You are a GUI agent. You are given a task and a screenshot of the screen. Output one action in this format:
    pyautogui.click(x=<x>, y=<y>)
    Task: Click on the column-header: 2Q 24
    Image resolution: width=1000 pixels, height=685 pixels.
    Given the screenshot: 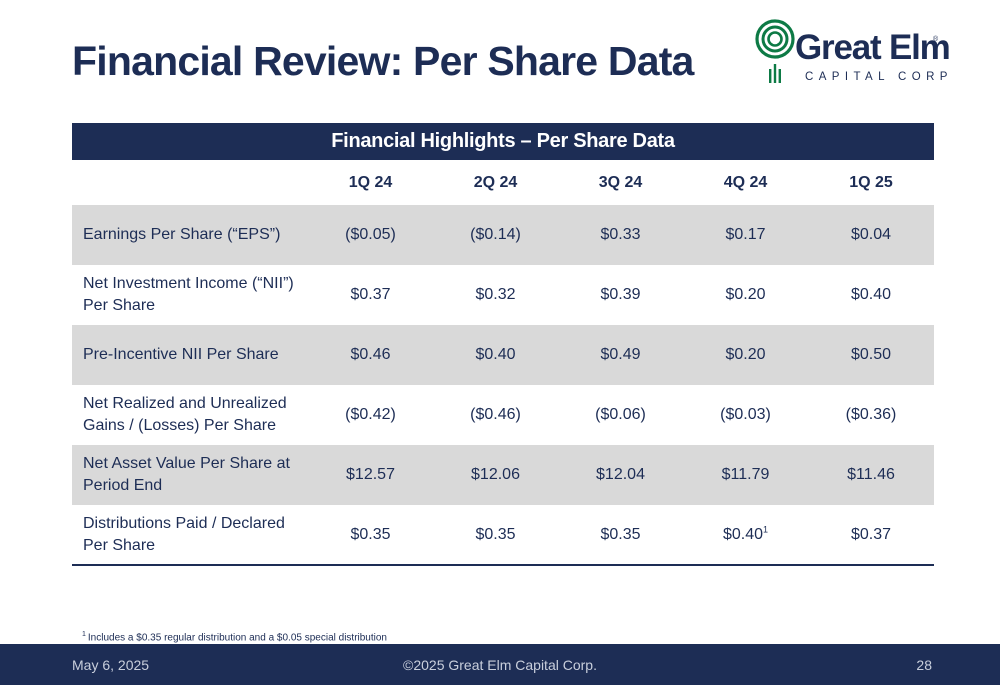 What is the action you would take?
    pyautogui.click(x=495, y=182)
    